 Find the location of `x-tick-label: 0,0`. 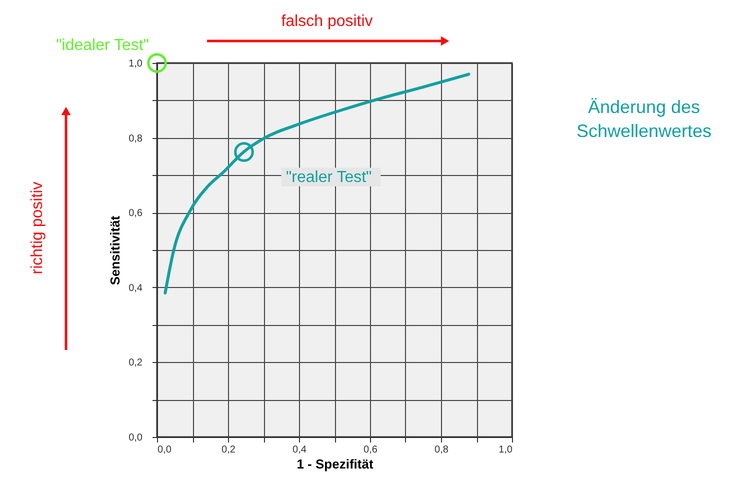

x-tick-label: 0,0 is located at coordinates (165, 450).